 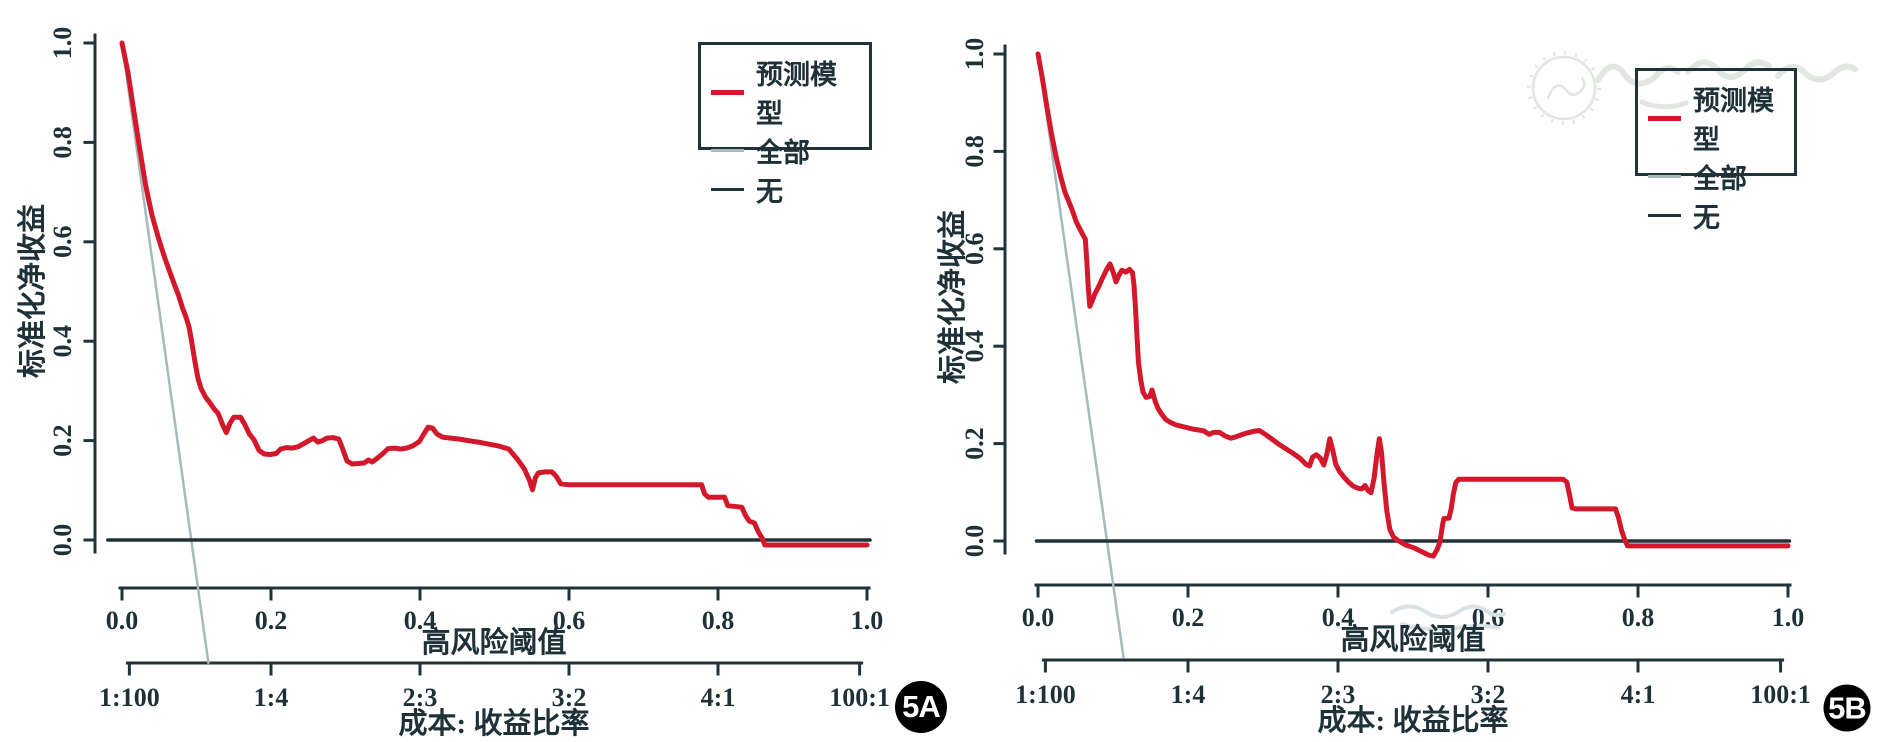 What do you see at coordinates (974, 443) in the screenshot?
I see `y-tick-label-b: 0.2` at bounding box center [974, 443].